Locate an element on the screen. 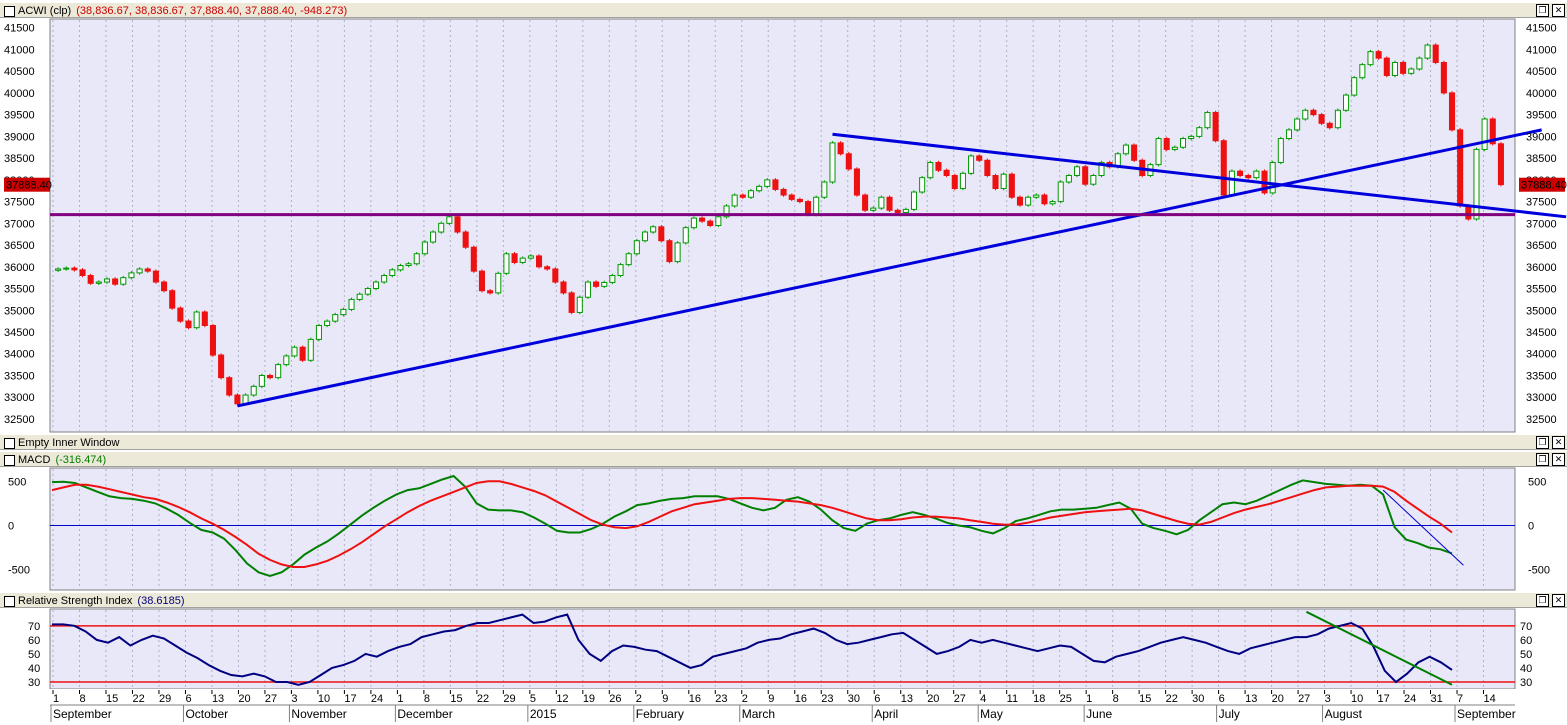 The height and width of the screenshot is (725, 1567). day-tick-label: 11 is located at coordinates (1012, 699).